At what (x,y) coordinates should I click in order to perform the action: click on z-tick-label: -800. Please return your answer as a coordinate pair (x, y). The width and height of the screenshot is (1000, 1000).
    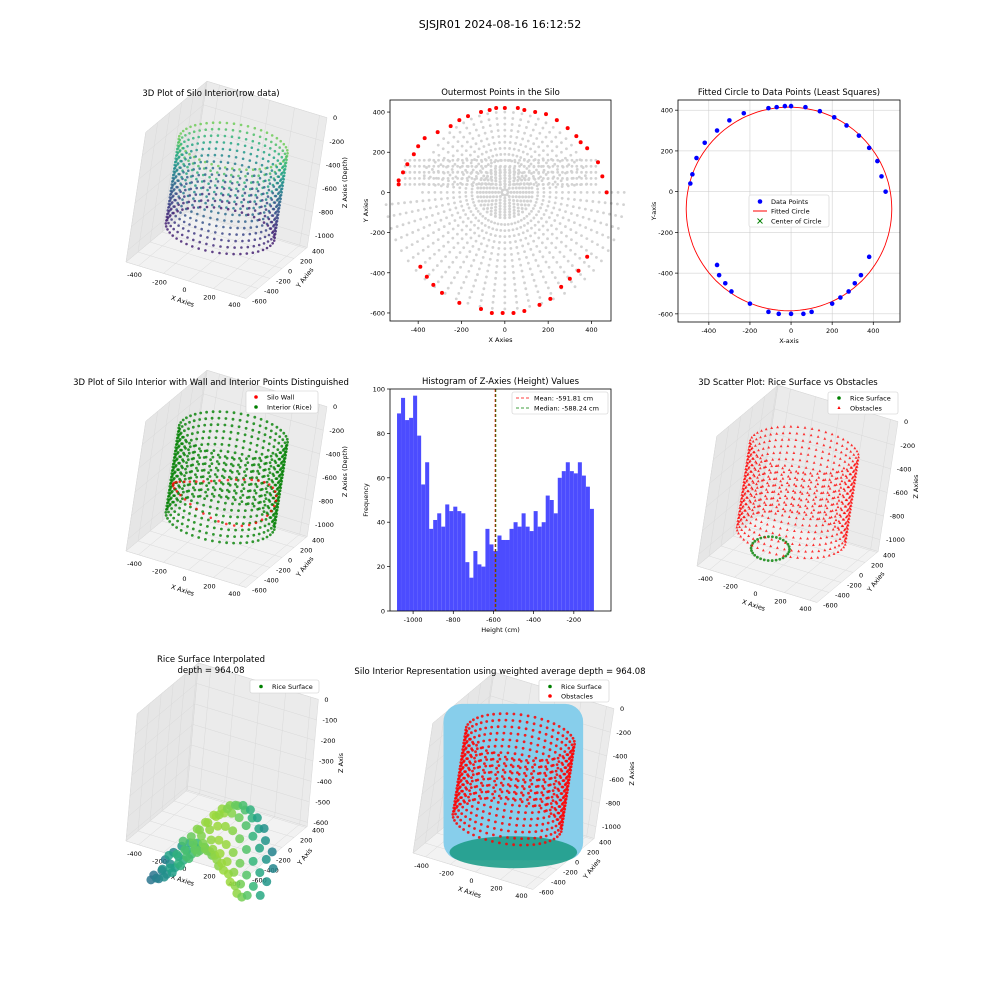
    Looking at the image, I should click on (897, 517).